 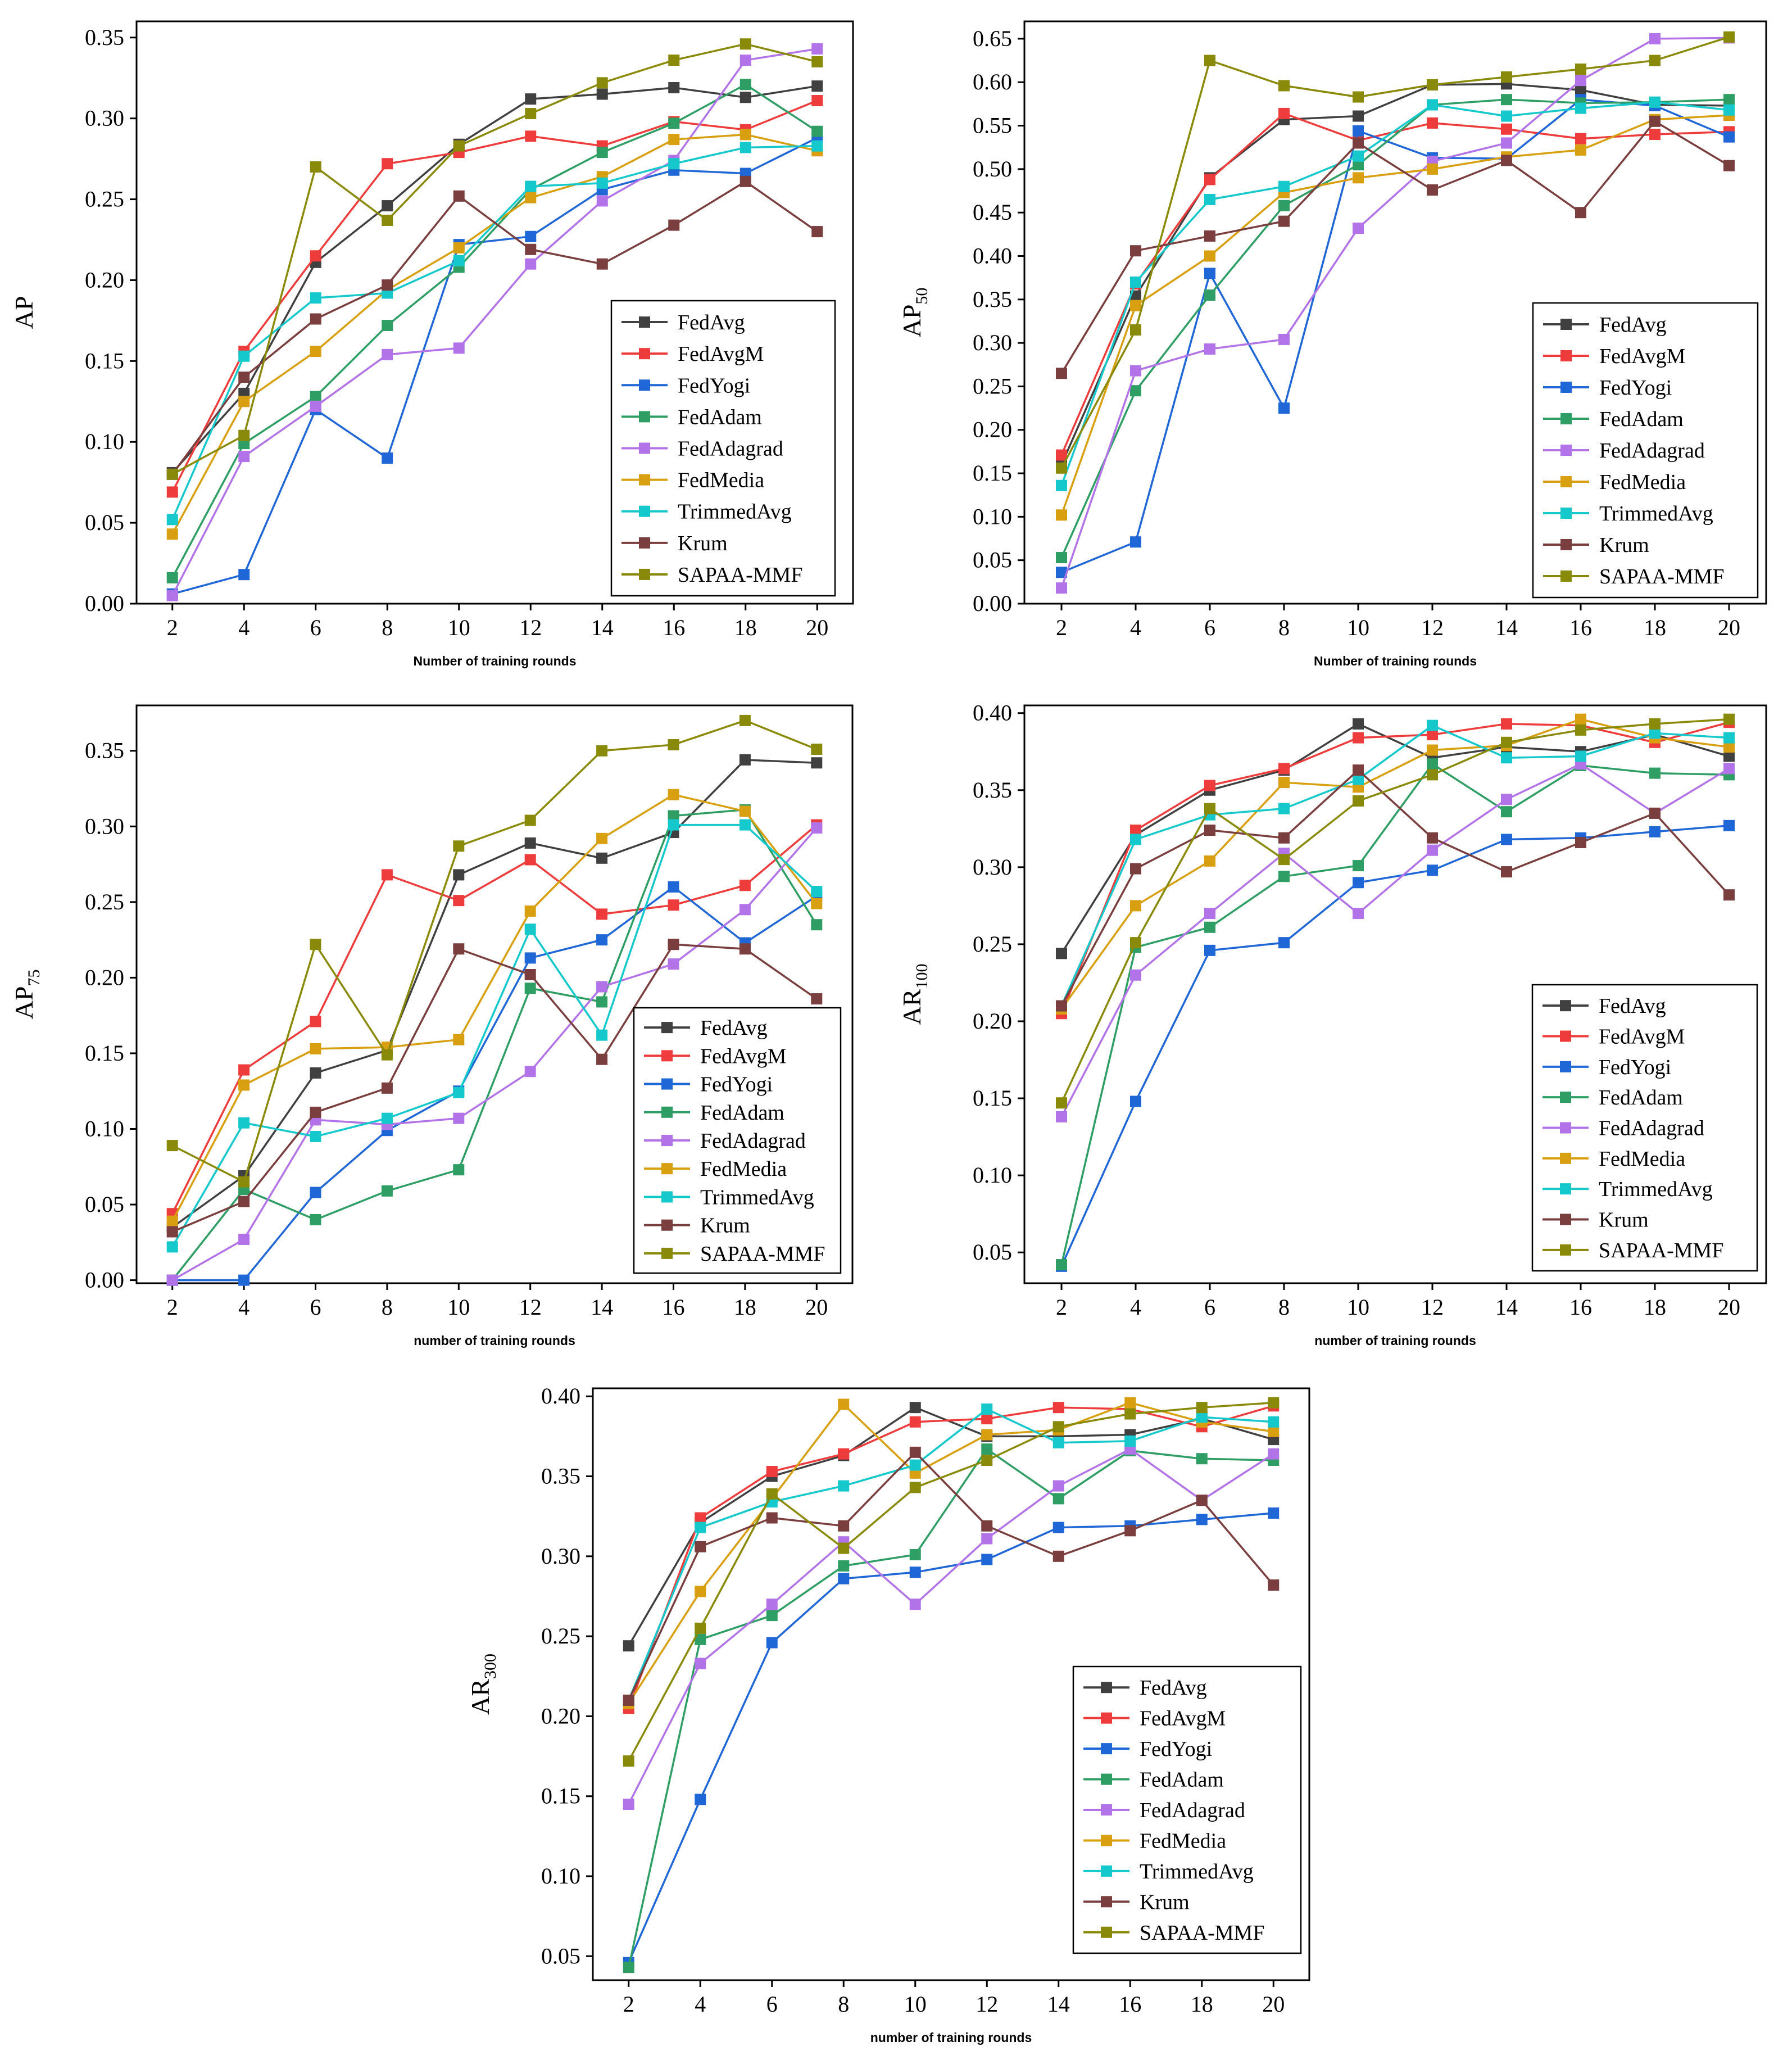 What do you see at coordinates (494, 259) in the screenshot?
I see `series-sapaa-mmf` at bounding box center [494, 259].